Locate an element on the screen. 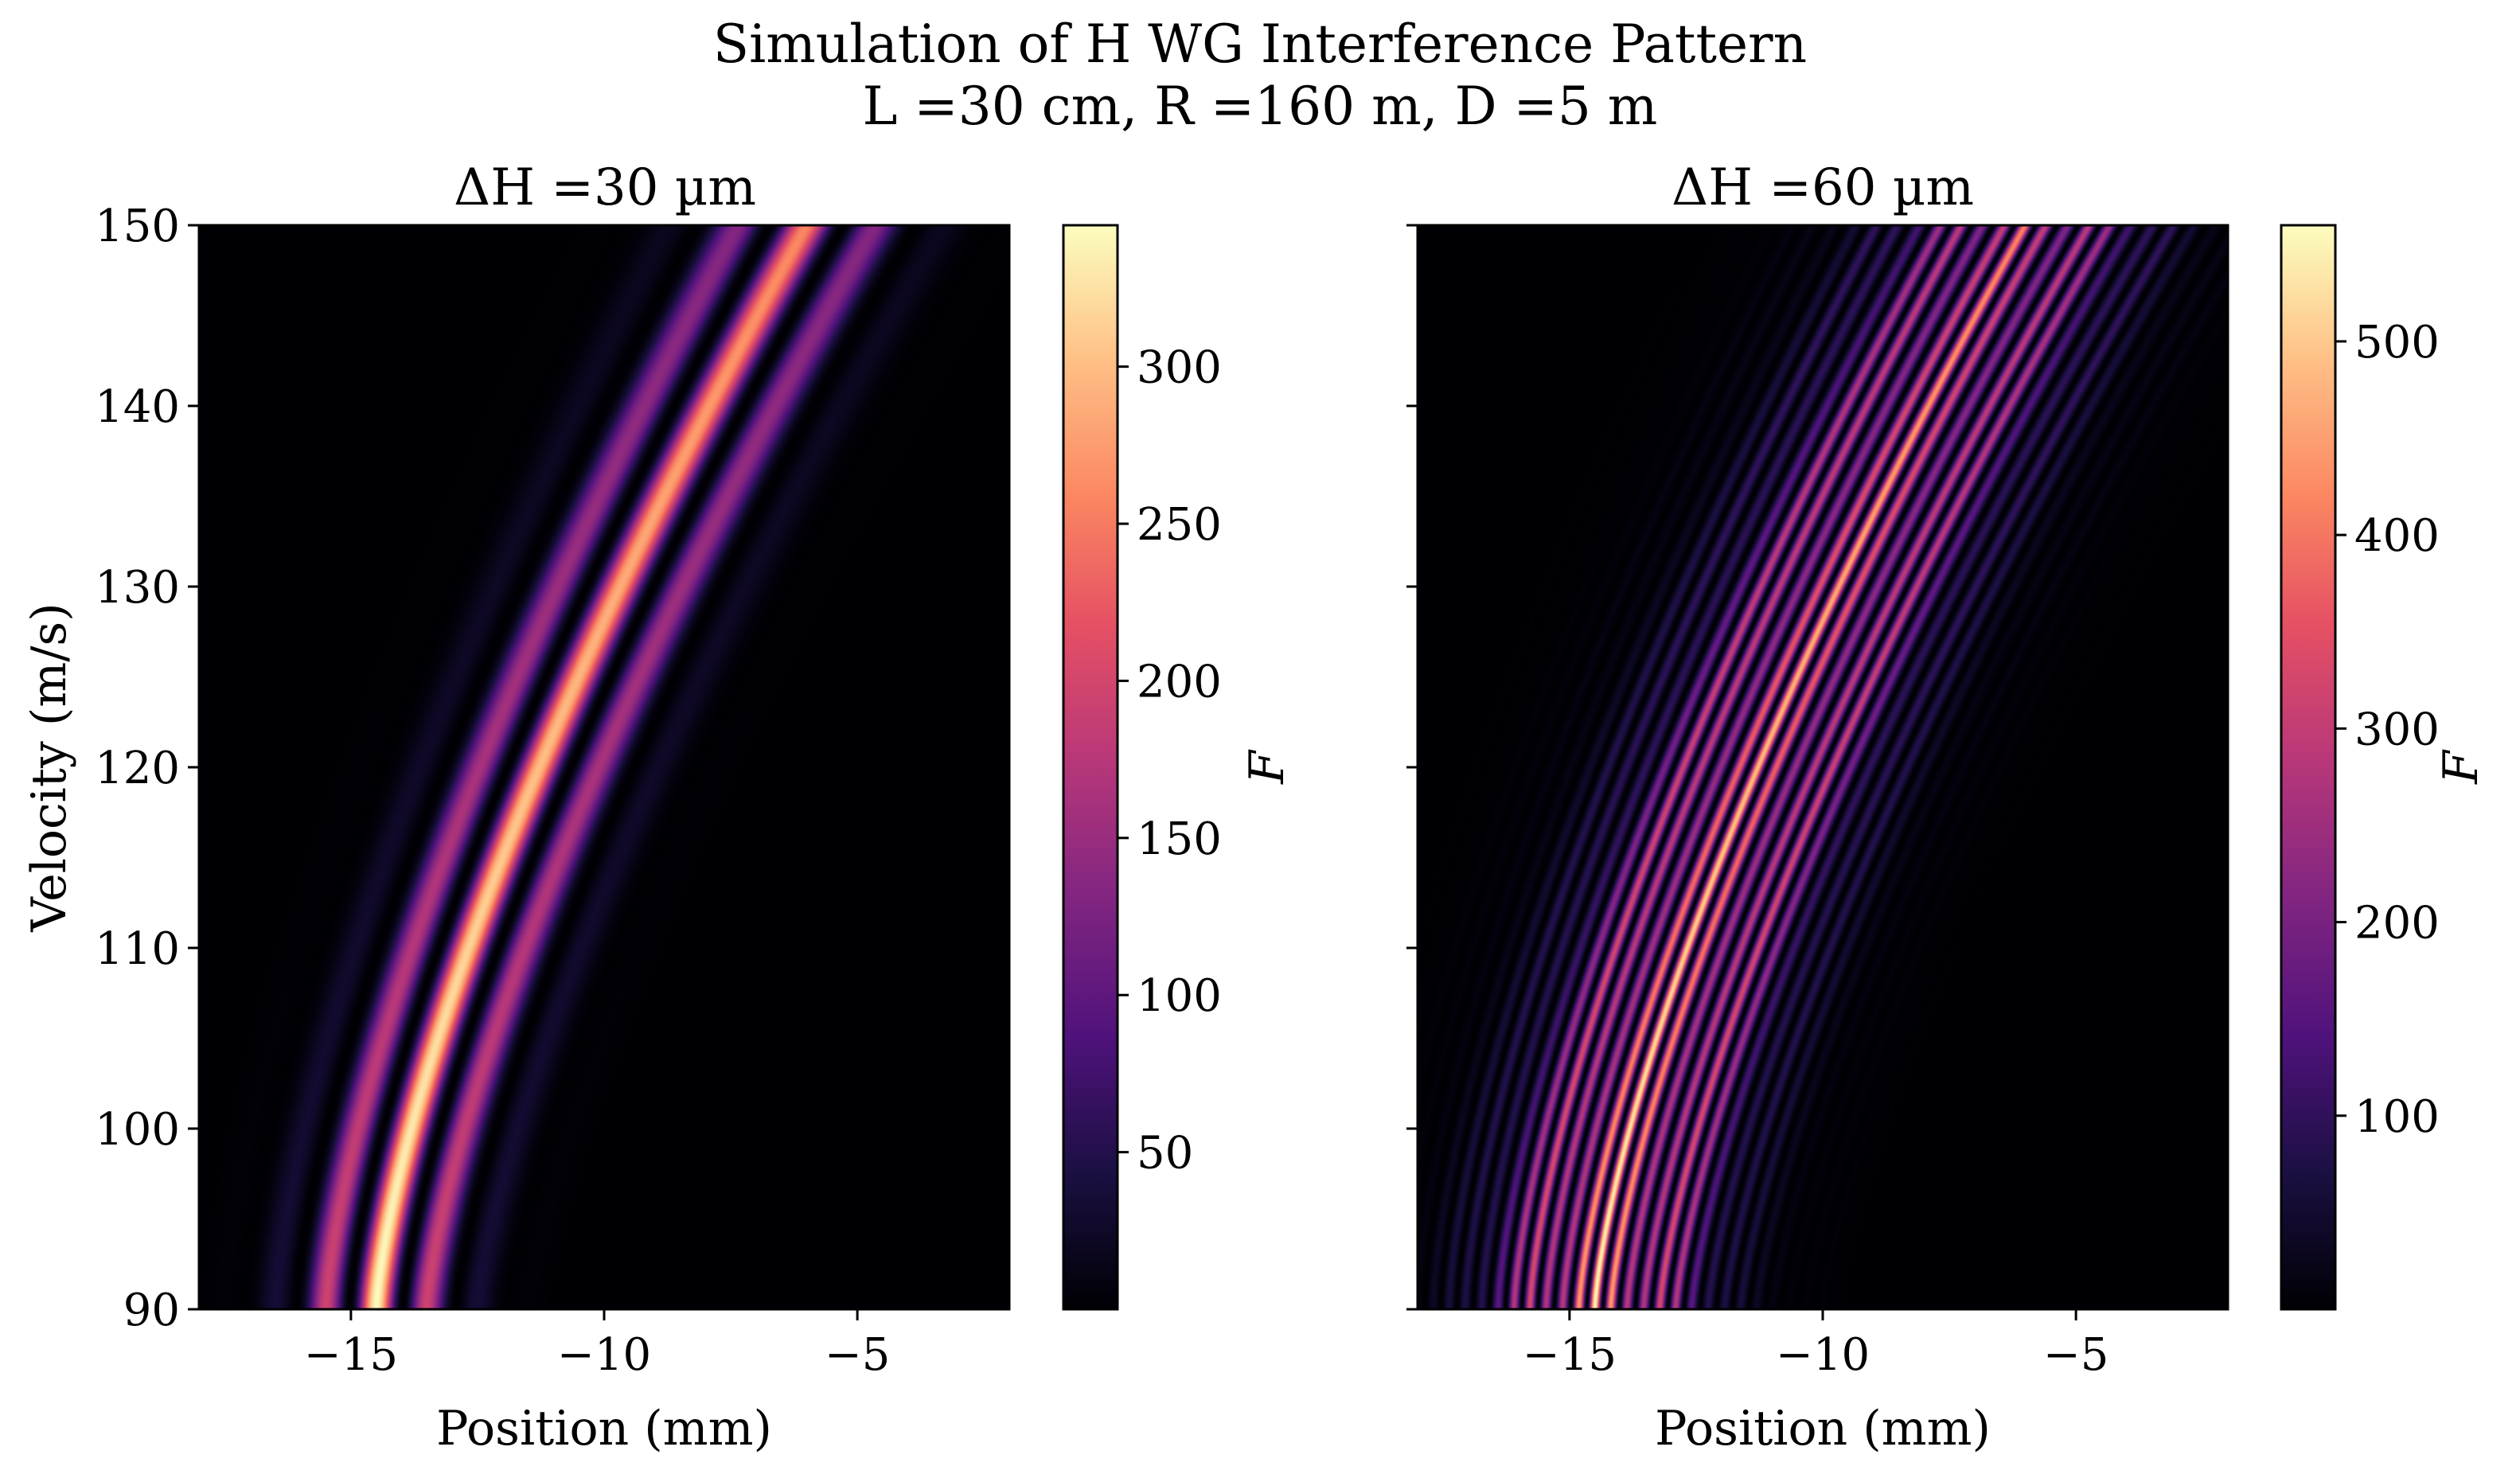 Image resolution: width=2520 pixels, height=1478 pixels. y-tick-label: 90 is located at coordinates (151, 1310).